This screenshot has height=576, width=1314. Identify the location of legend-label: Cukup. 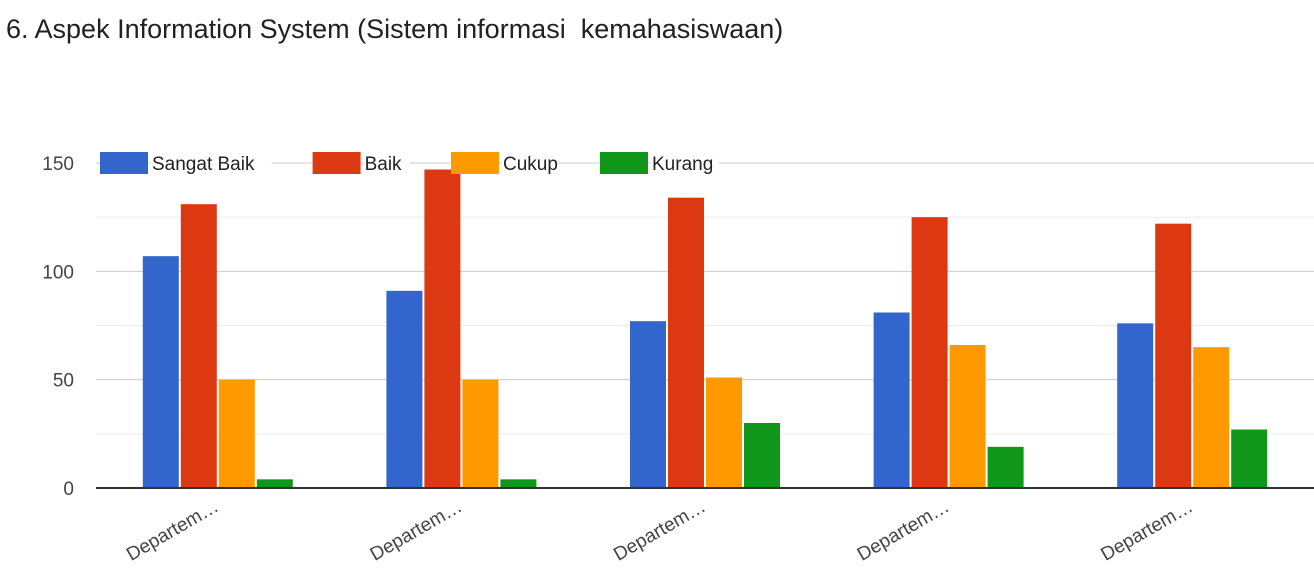
(530, 164).